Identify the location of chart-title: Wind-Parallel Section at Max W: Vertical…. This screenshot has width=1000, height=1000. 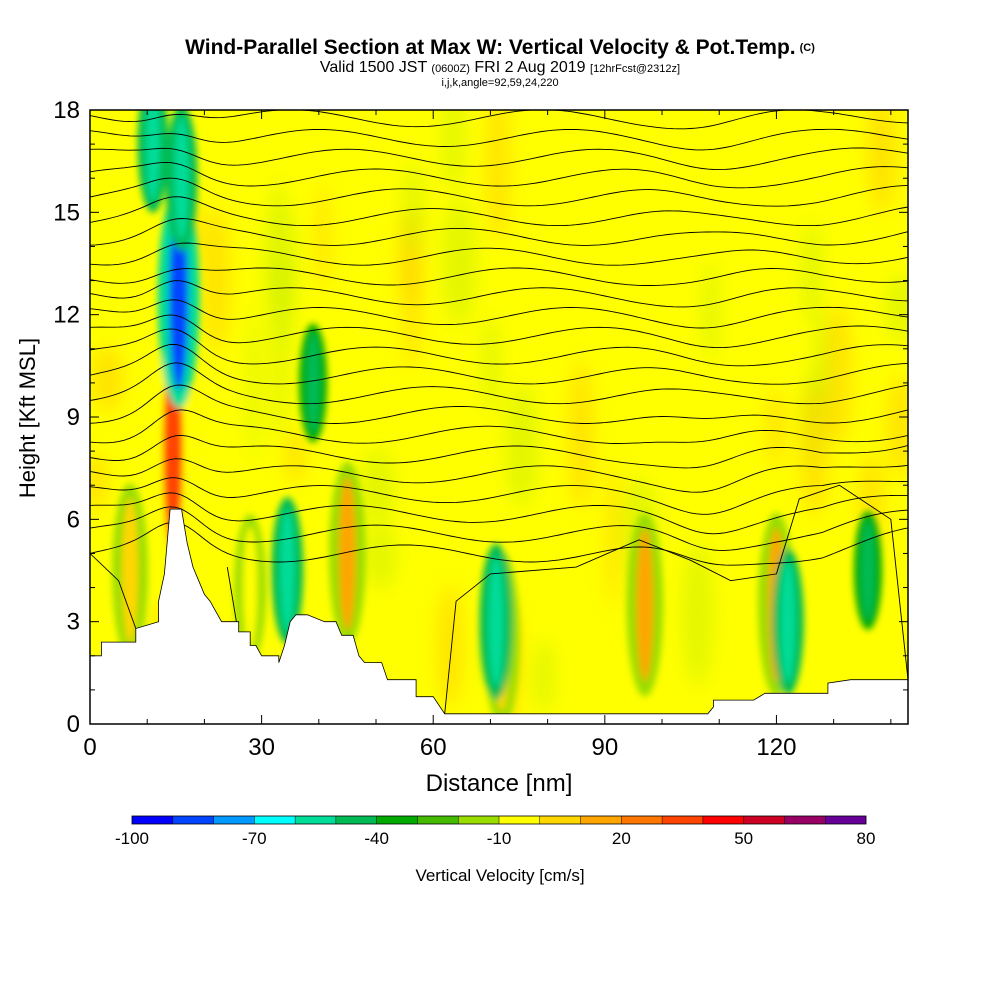
(500, 47).